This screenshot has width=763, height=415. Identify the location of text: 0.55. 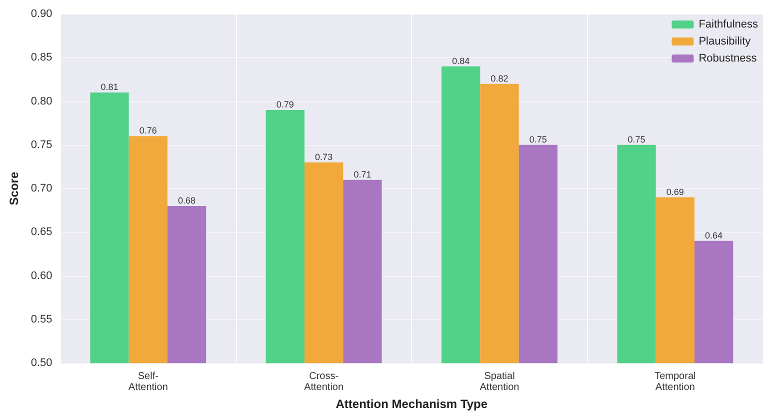
(41, 319).